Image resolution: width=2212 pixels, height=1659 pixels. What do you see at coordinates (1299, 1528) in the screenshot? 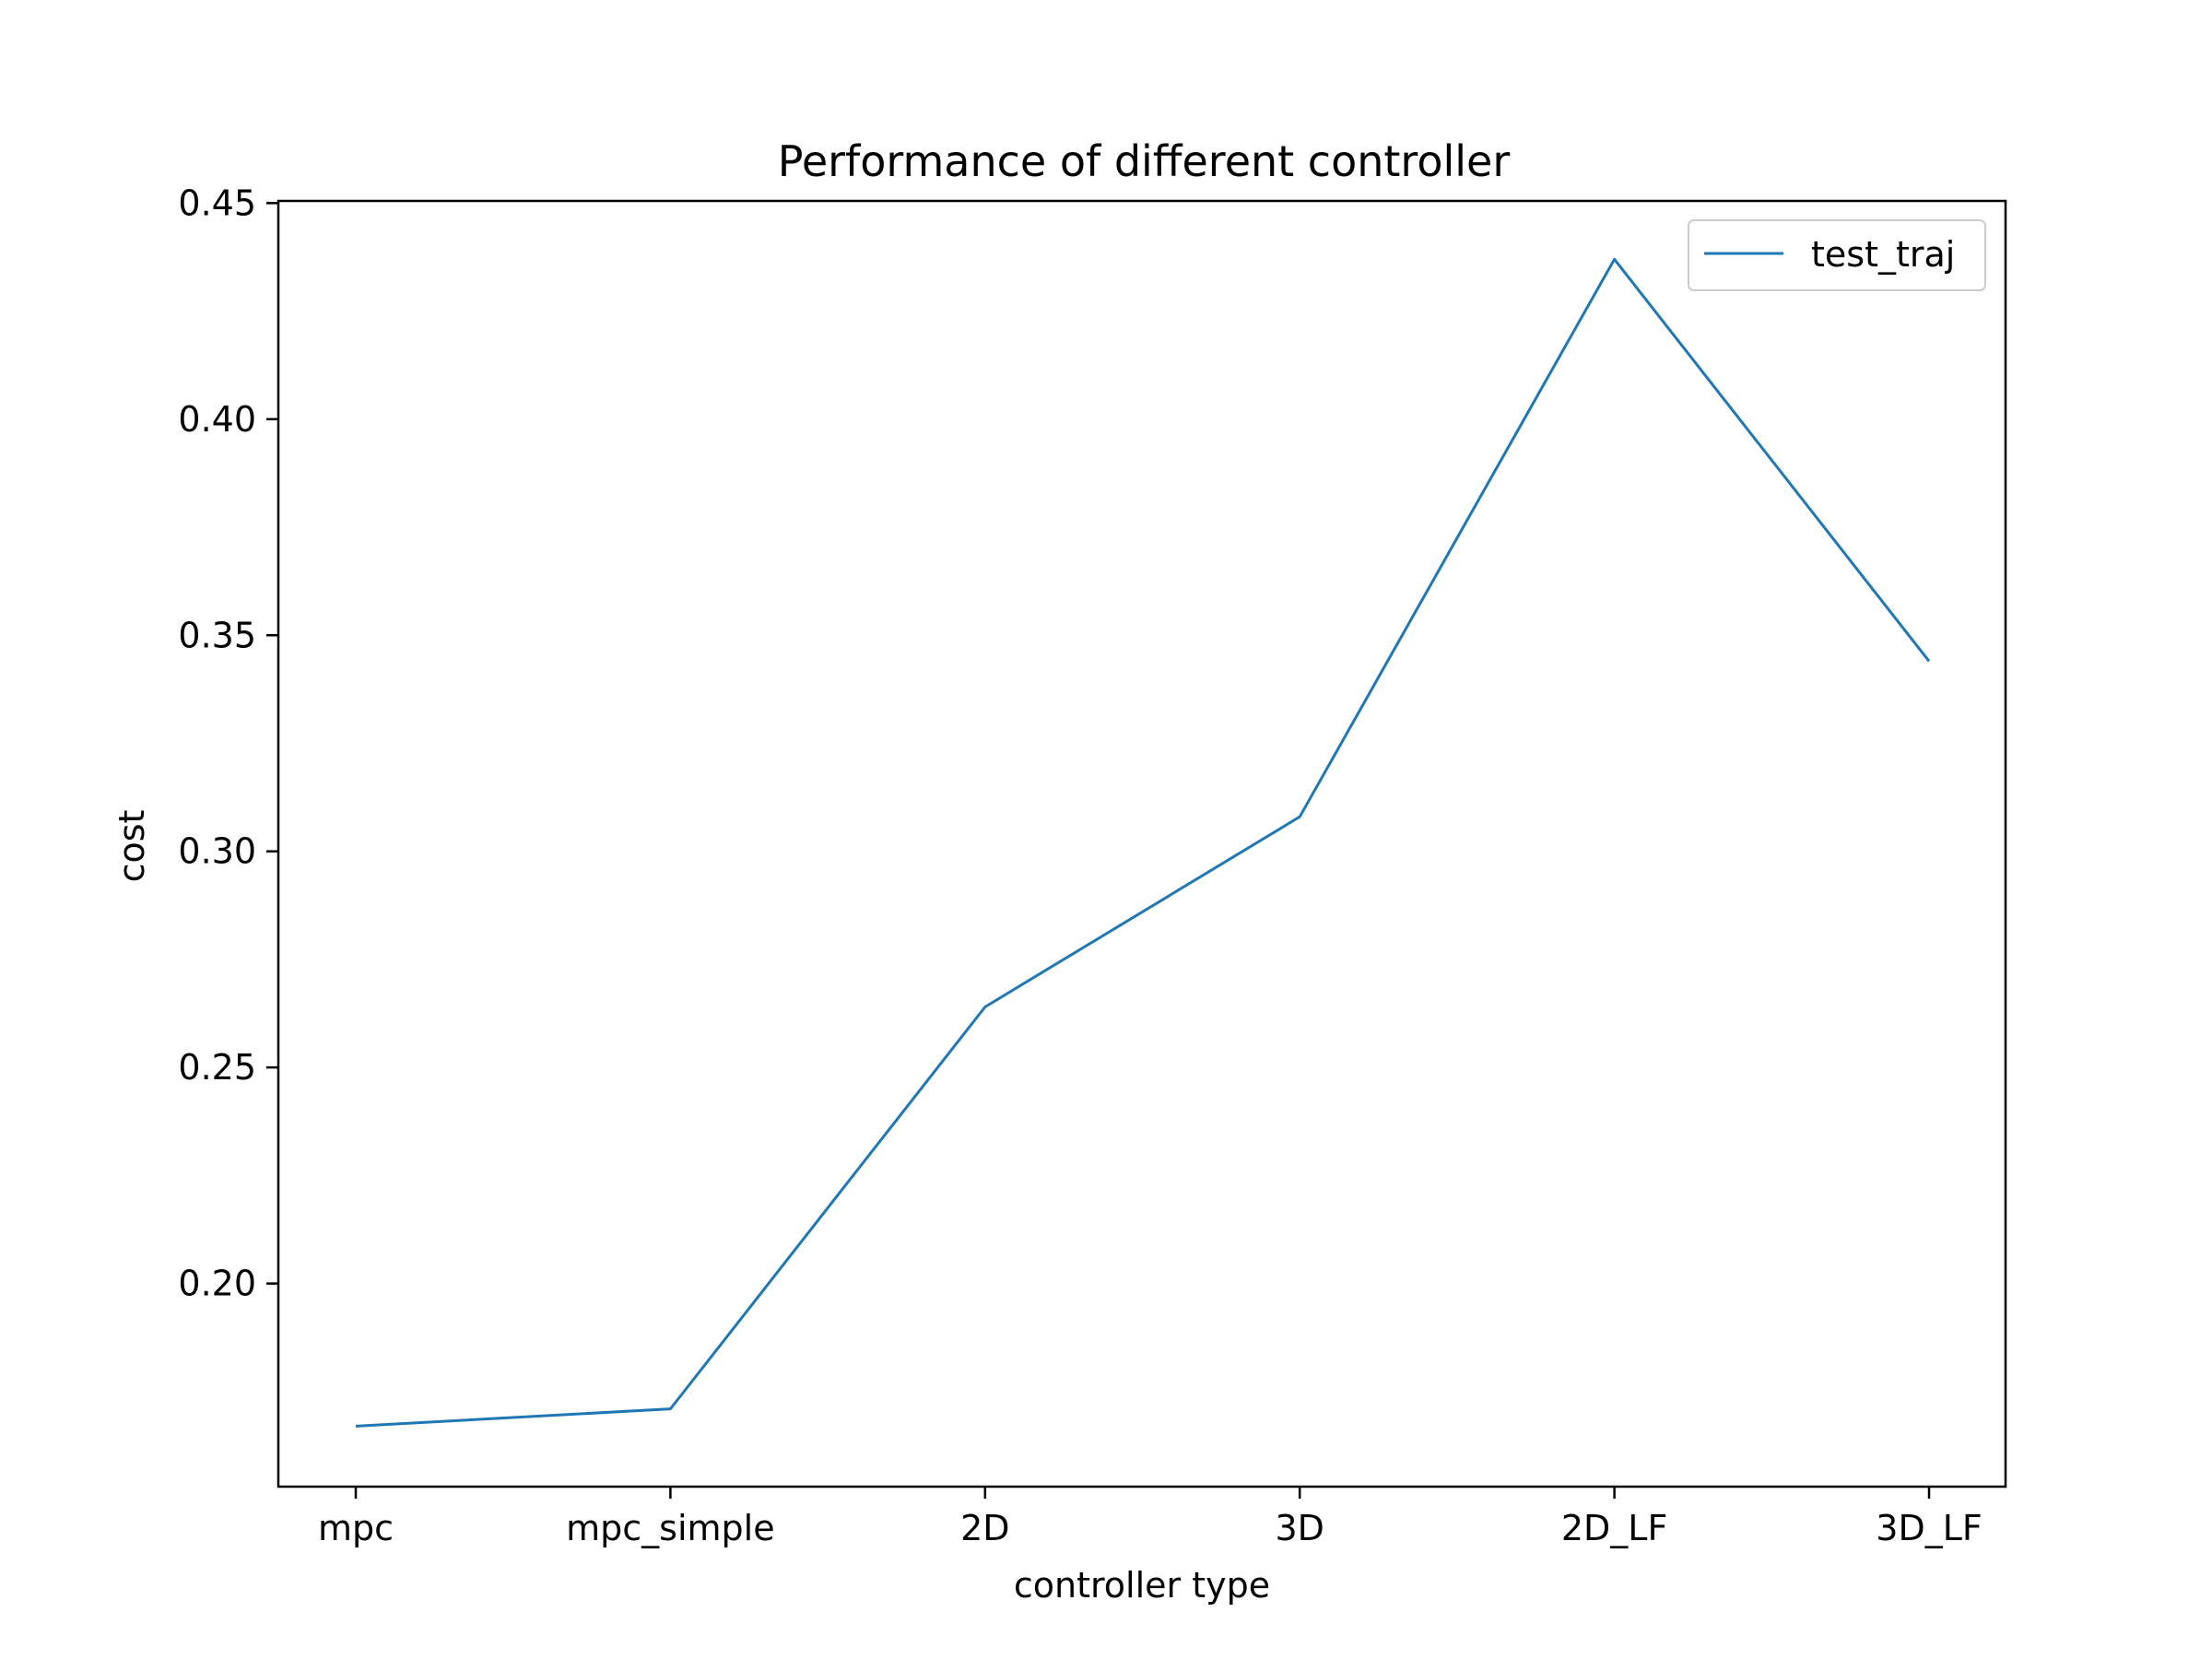
I see `x-tick-label: 3D` at bounding box center [1299, 1528].